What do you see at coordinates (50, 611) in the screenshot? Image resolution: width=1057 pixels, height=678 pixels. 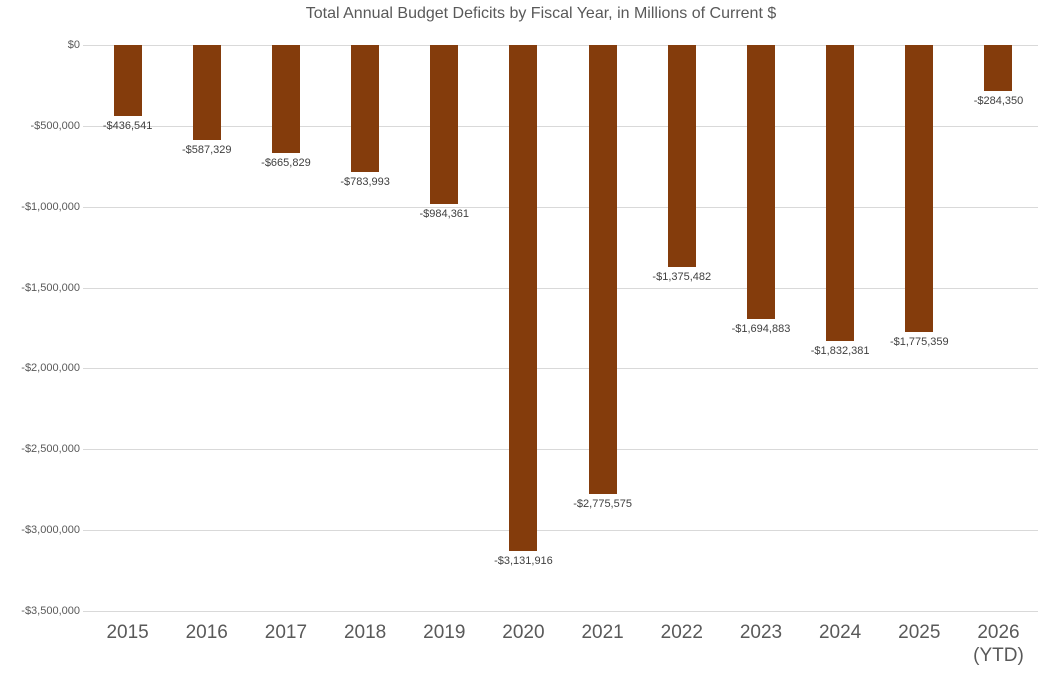 I see `y-tick-label: -$3,500,000` at bounding box center [50, 611].